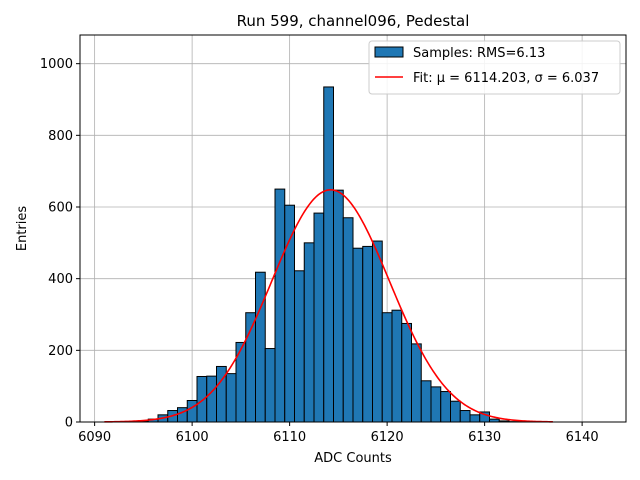 This screenshot has height=480, width=640. What do you see at coordinates (22, 229) in the screenshot?
I see `y-axis-label: Entries` at bounding box center [22, 229].